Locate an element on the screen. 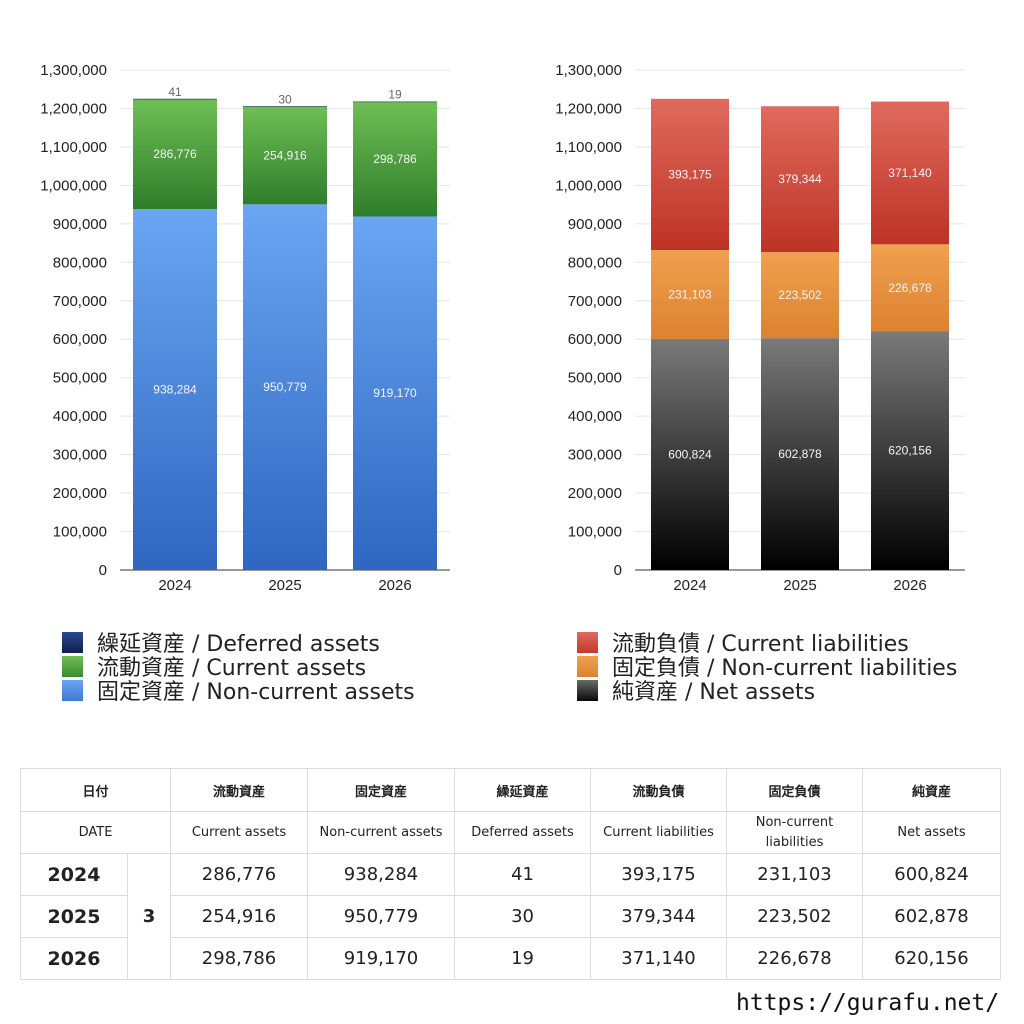  data-label: 30 is located at coordinates (285, 99).